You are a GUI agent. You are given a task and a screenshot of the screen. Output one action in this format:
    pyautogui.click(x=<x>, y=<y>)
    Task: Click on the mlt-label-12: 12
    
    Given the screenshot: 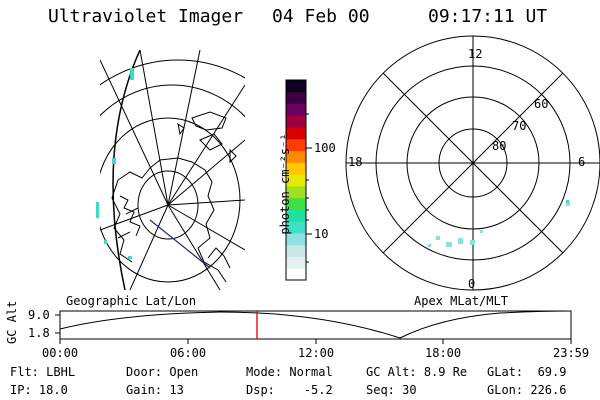 What is the action you would take?
    pyautogui.click(x=475, y=54)
    